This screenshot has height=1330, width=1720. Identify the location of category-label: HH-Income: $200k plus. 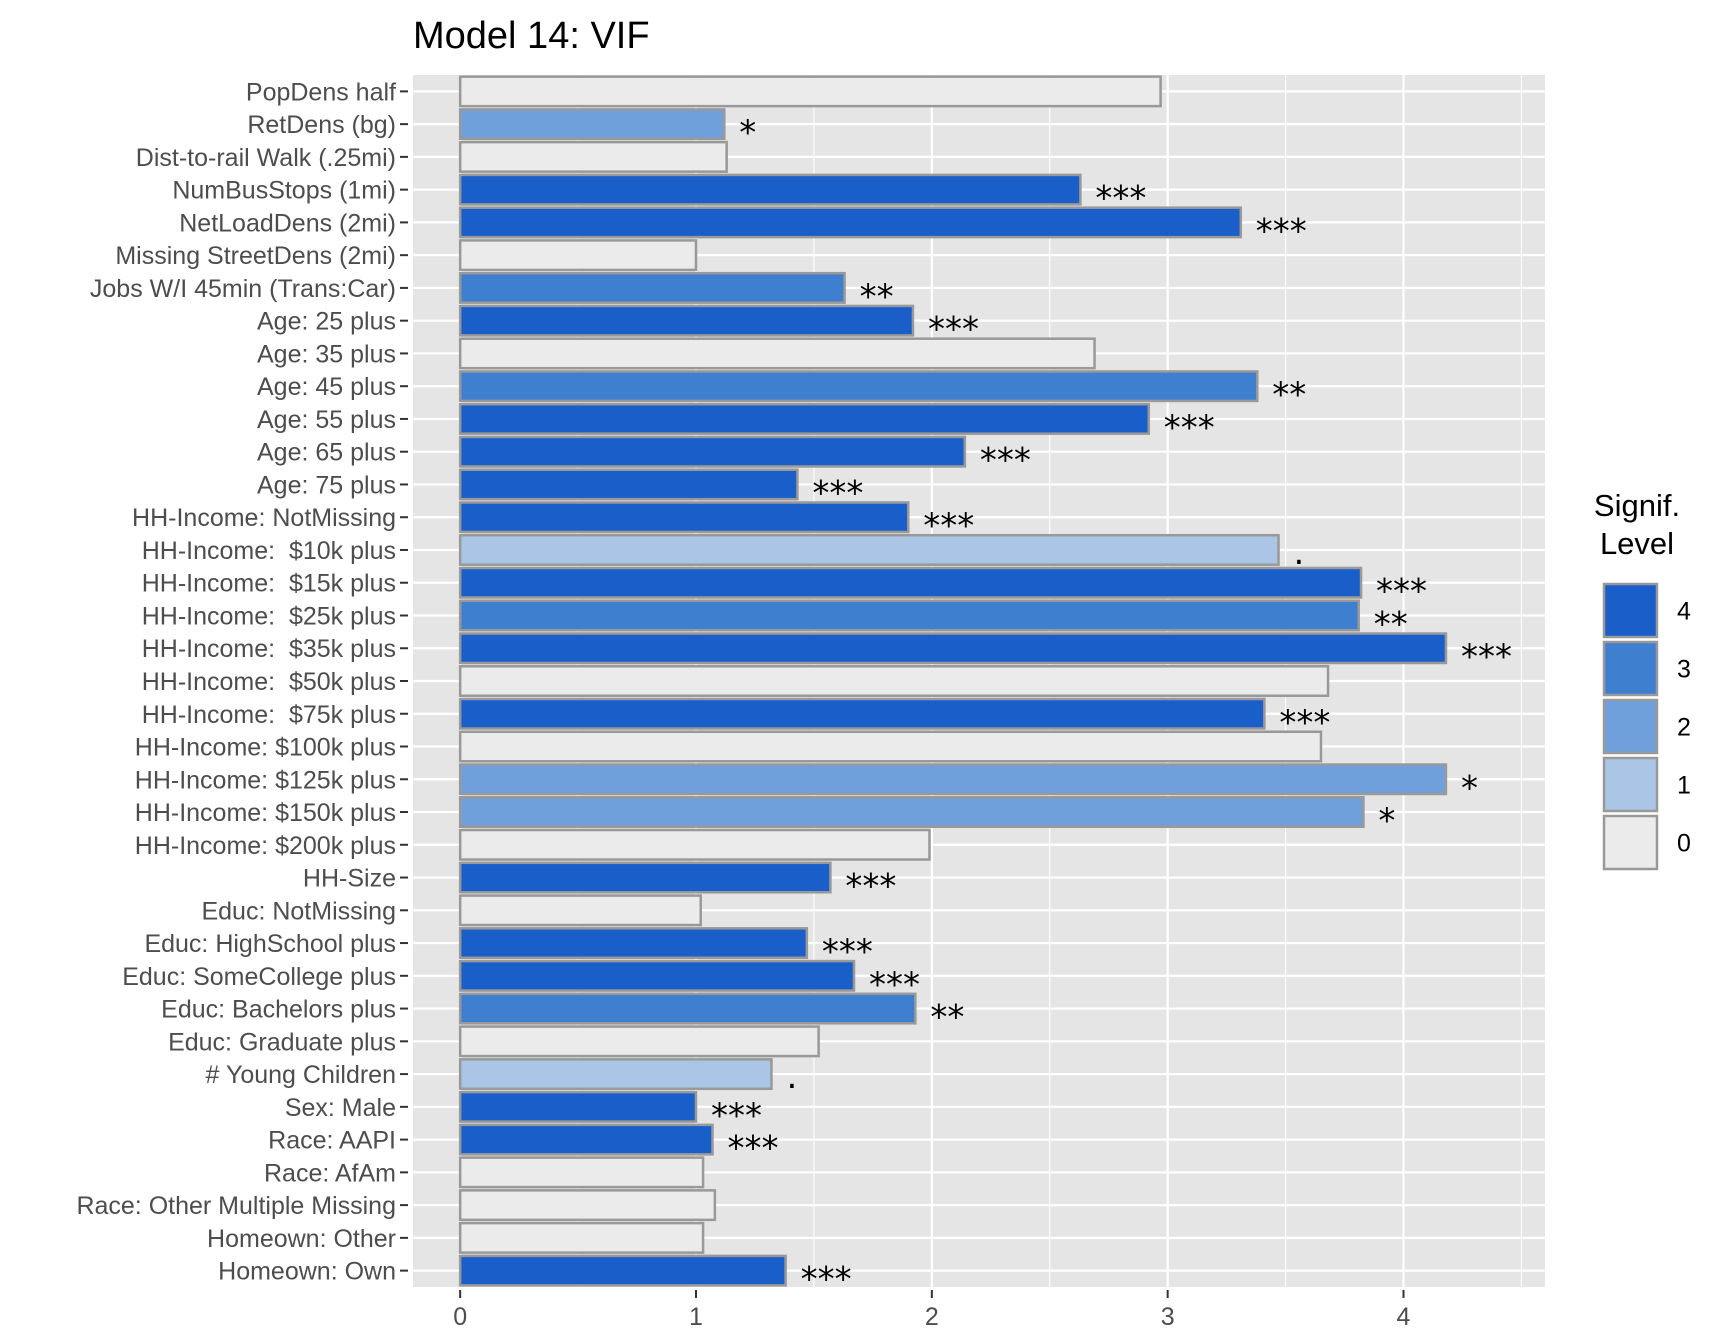
(265, 846).